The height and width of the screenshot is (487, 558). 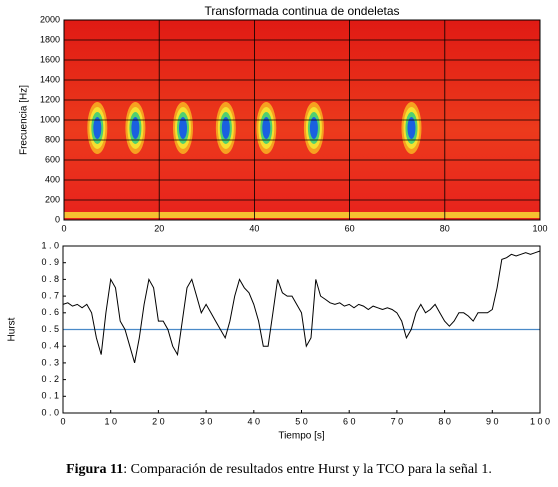 I want to click on x-tick-label: 40, so click(x=254, y=228).